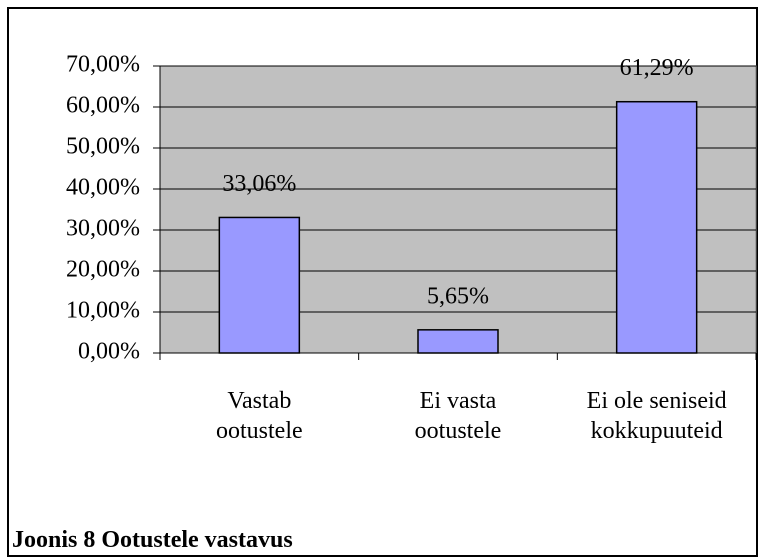 The width and height of the screenshot is (766, 560). I want to click on x-tick-label: Ei ole seniseid kokkupuuteid, so click(656, 416).